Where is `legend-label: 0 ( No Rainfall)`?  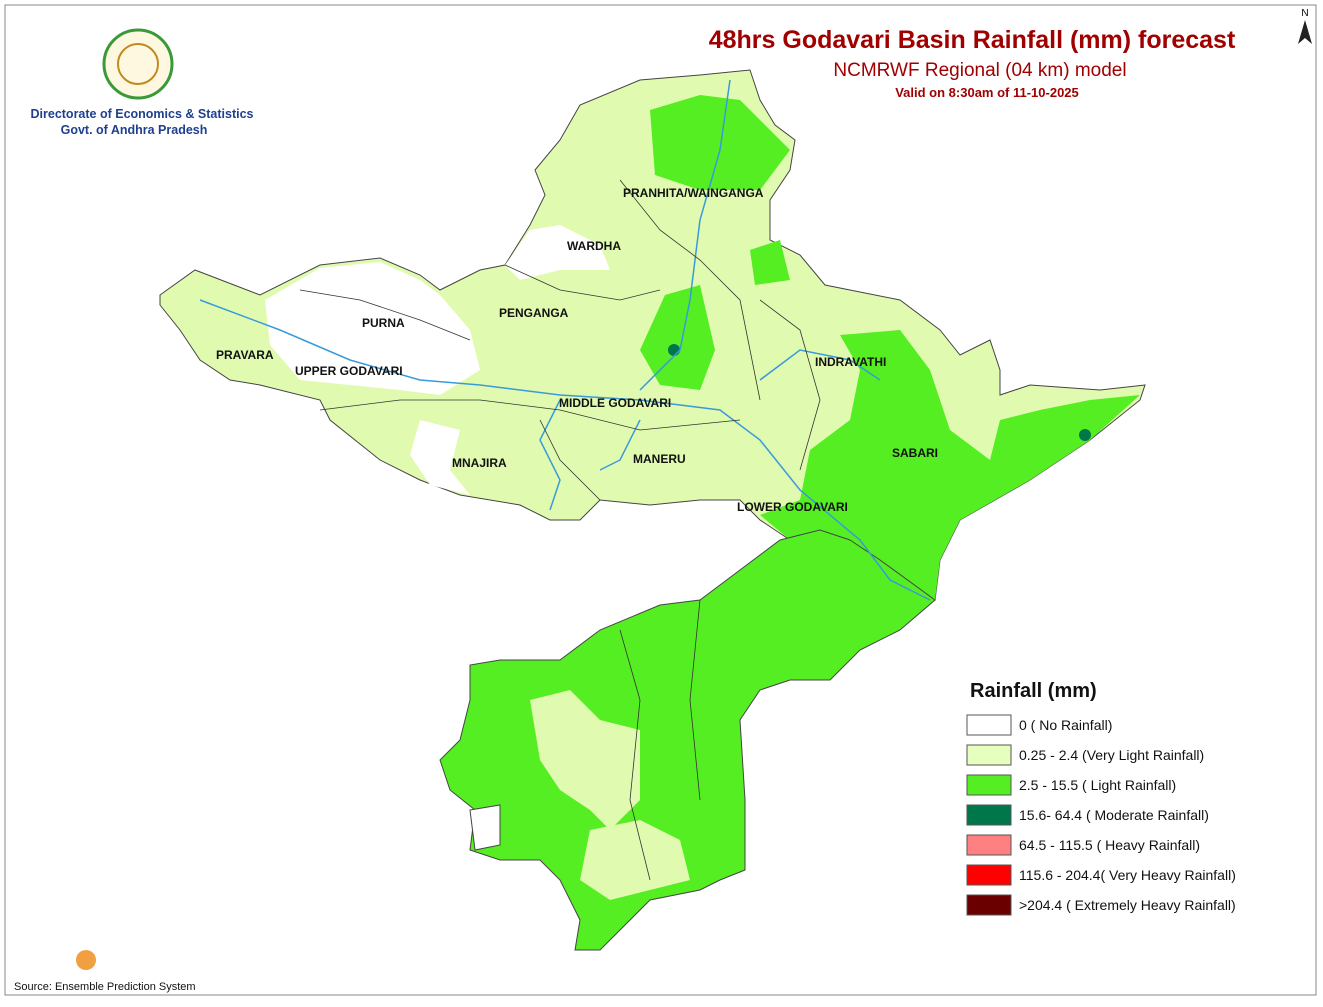
legend-label: 0 ( No Rainfall) is located at coordinates (1065, 725).